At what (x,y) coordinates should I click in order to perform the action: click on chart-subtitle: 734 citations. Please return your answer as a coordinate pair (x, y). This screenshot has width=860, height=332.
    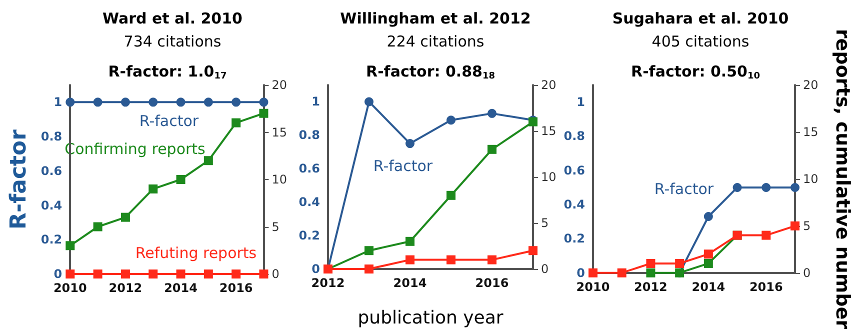
    Looking at the image, I should click on (173, 41).